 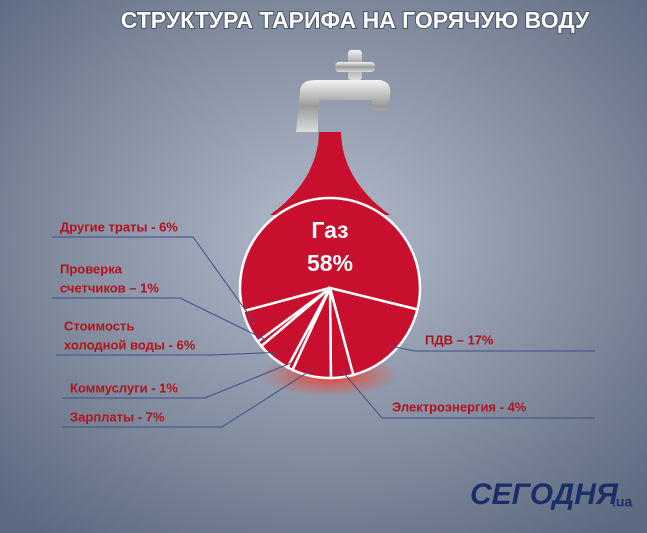 What do you see at coordinates (124, 387) in the screenshot?
I see `slice-label: Коммуслуги - 1%` at bounding box center [124, 387].